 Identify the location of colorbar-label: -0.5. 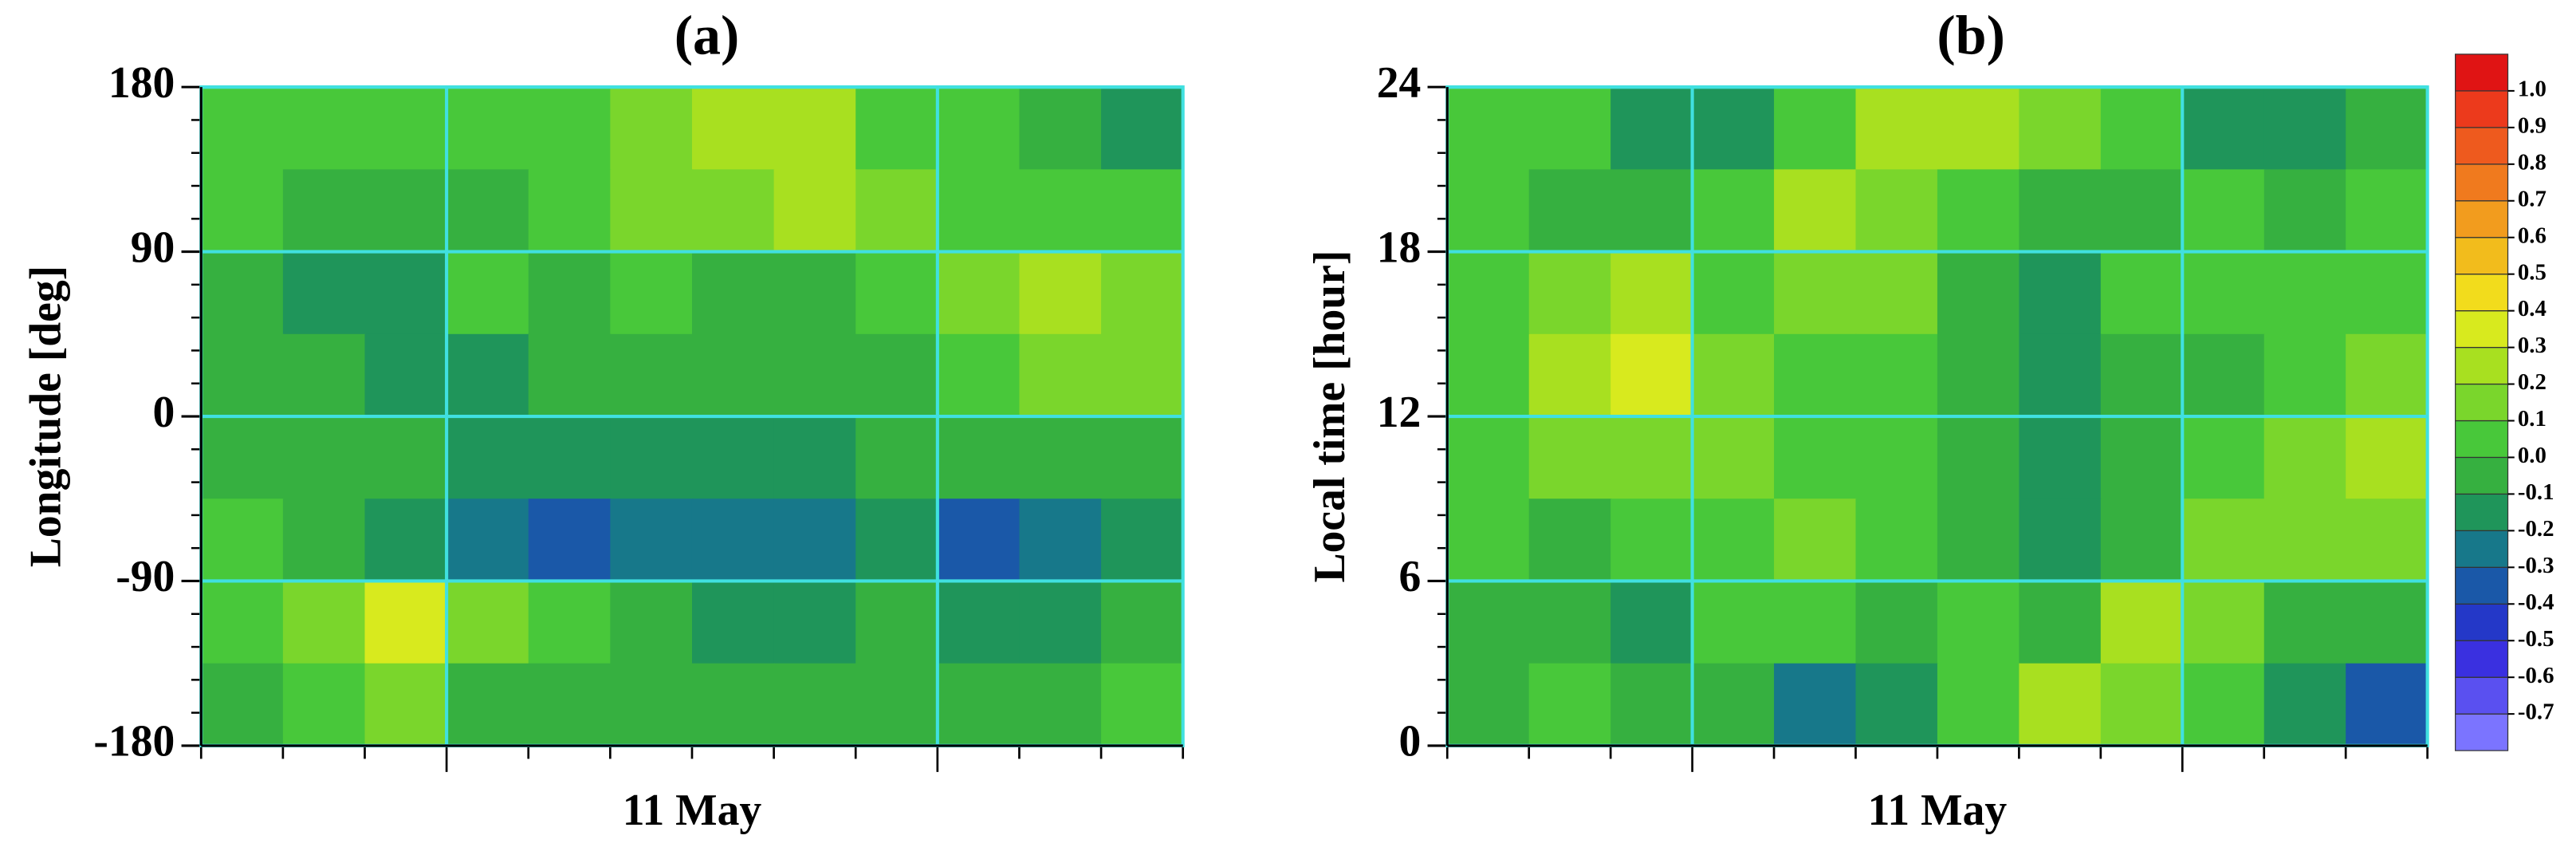
(2536, 639).